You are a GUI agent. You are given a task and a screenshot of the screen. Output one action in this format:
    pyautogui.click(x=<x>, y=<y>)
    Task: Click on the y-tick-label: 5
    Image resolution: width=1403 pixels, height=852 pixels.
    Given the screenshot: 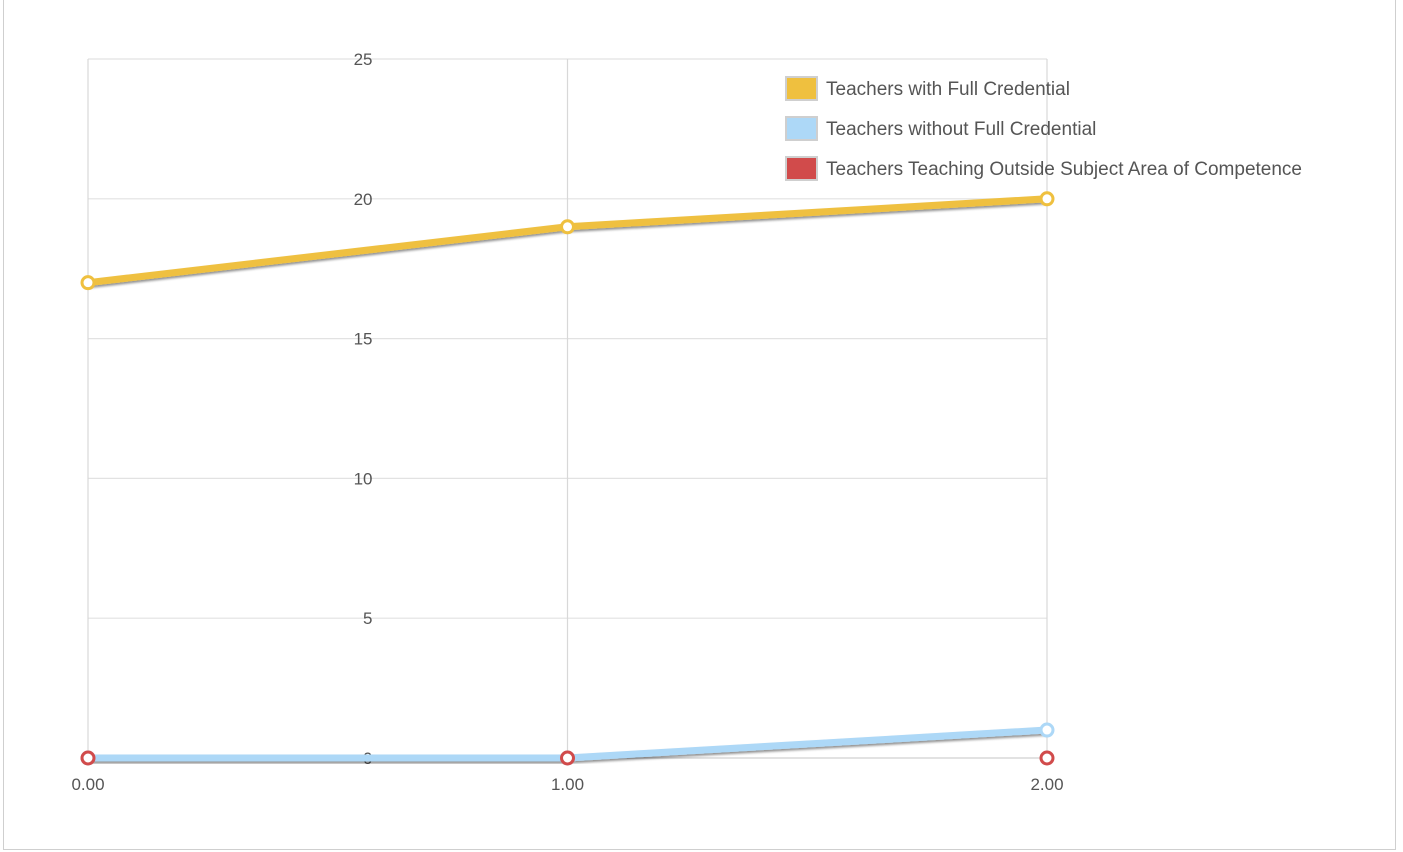 What is the action you would take?
    pyautogui.click(x=367, y=618)
    